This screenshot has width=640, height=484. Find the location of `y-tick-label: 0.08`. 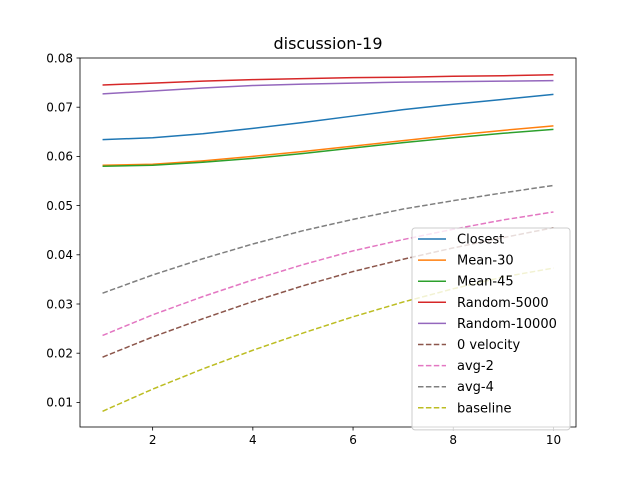

y-tick-label: 0.08 is located at coordinates (59, 58).